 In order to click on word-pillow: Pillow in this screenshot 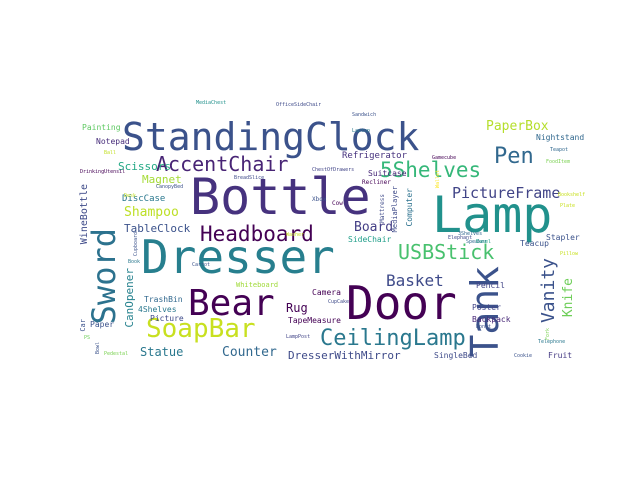, I will do `click(569, 254)`.